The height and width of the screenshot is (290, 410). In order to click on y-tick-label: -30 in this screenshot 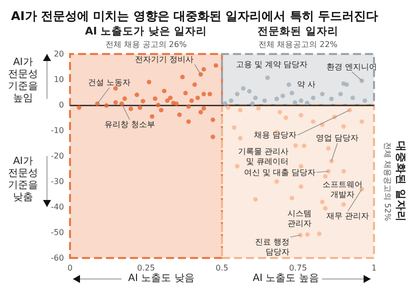, I will do `click(57, 181)`.